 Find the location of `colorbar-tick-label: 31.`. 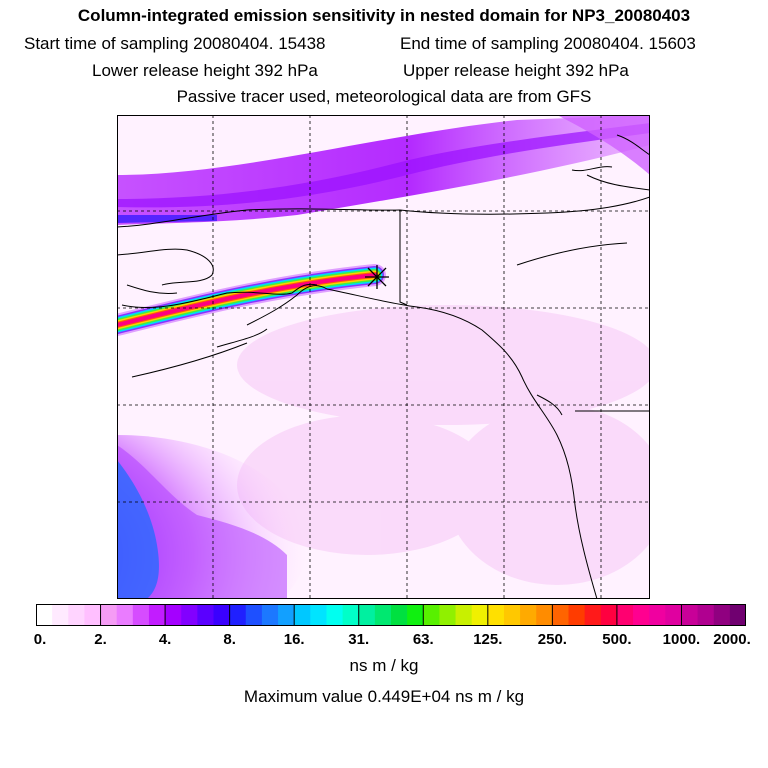

colorbar-tick-label: 31. is located at coordinates (359, 639).